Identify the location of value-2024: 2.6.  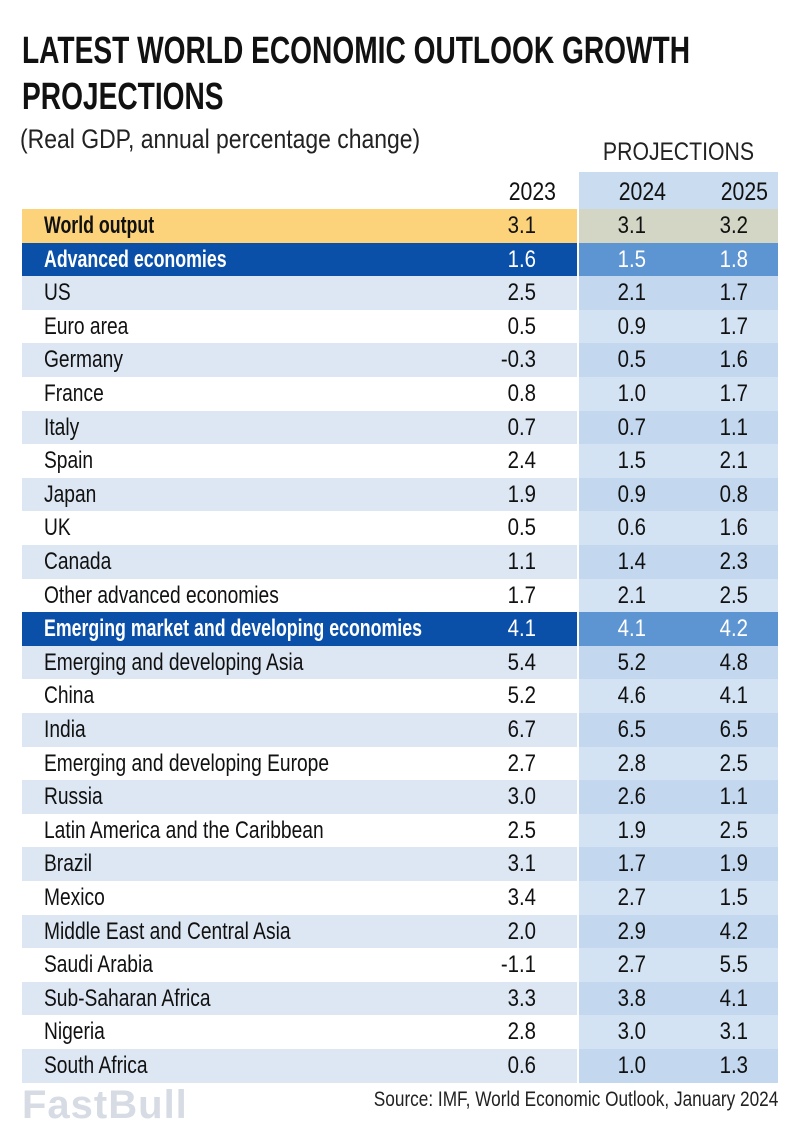
(631, 797).